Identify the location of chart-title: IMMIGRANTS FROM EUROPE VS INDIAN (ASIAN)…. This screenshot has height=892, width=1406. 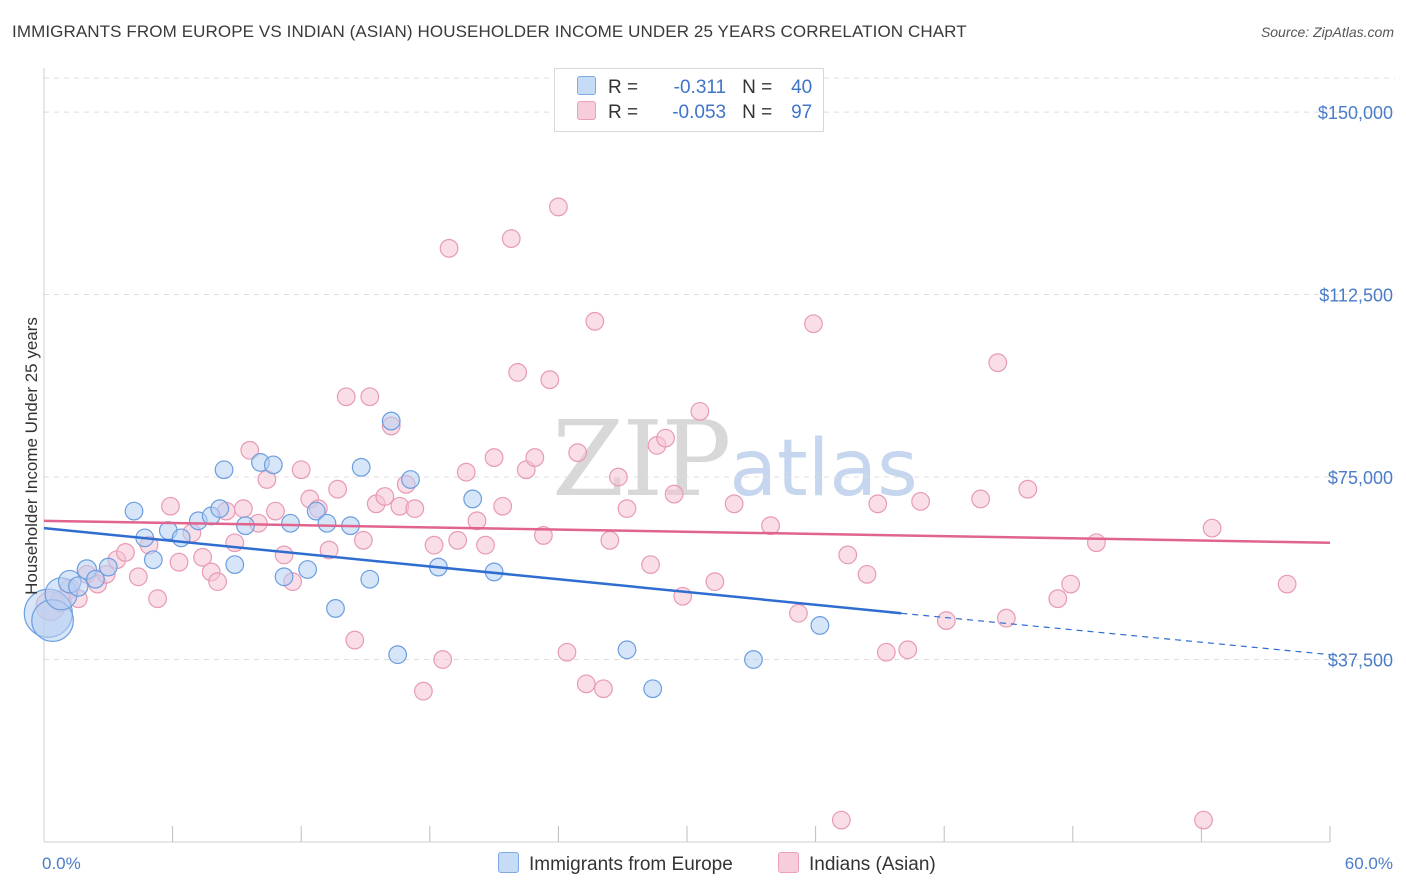
(489, 31).